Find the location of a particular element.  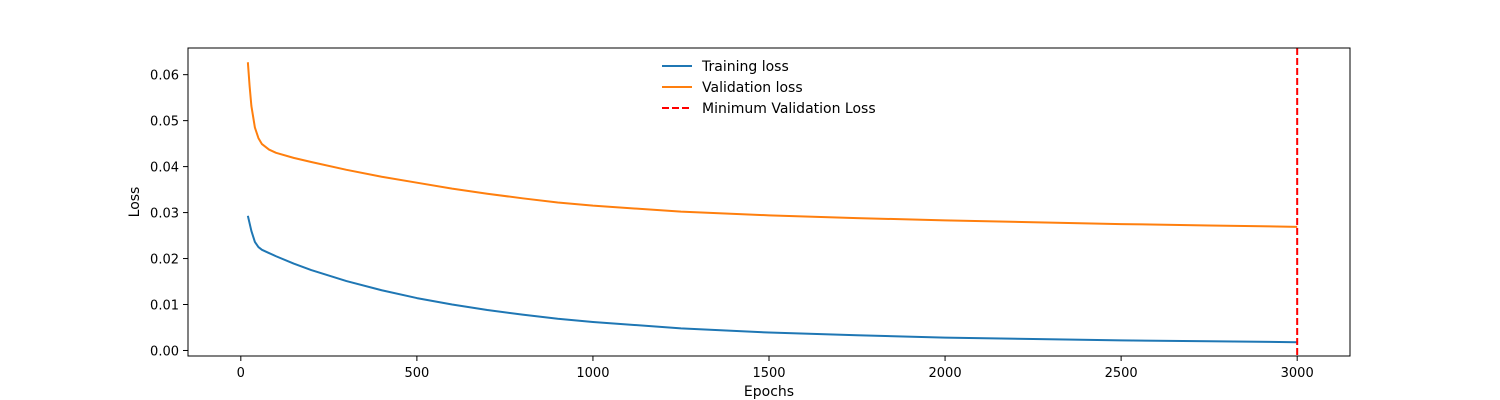

x-axis-label: Epochs is located at coordinates (769, 392).